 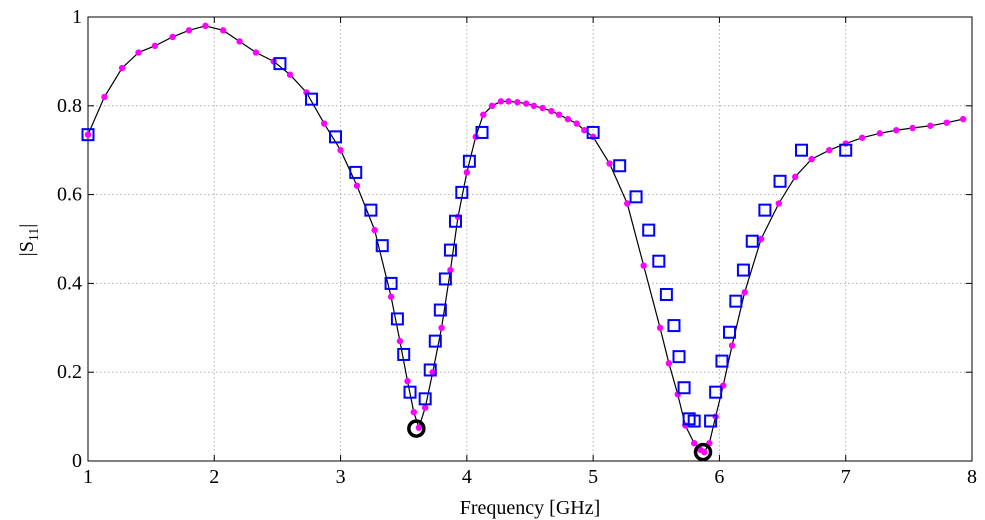 I want to click on x-tick-label: 6, so click(x=719, y=477).